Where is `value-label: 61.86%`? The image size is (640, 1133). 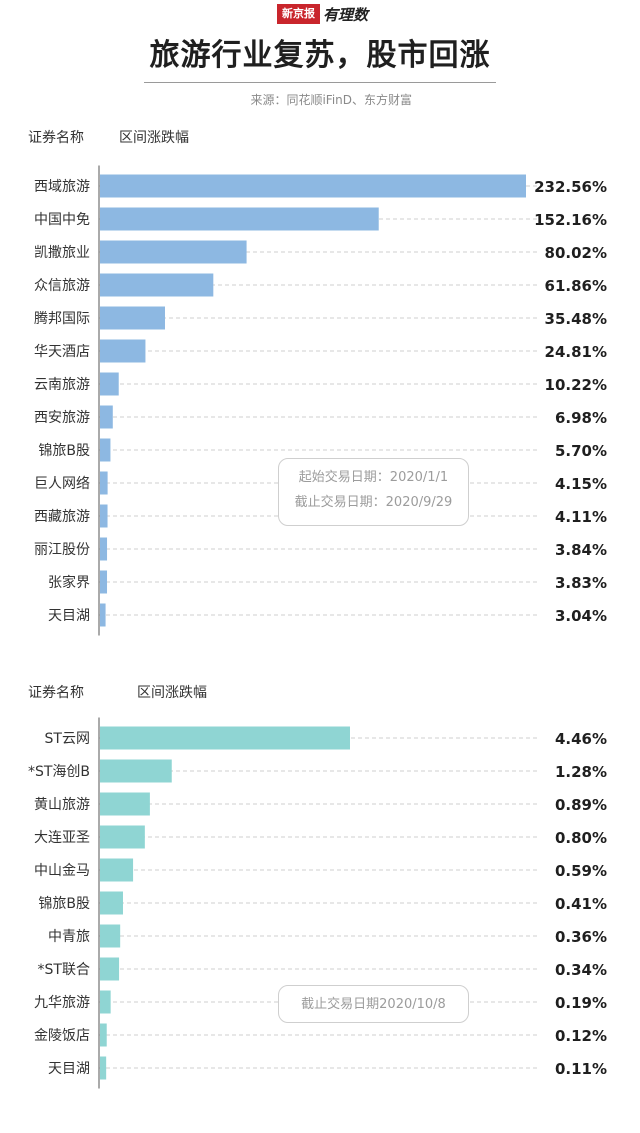 value-label: 61.86% is located at coordinates (576, 286).